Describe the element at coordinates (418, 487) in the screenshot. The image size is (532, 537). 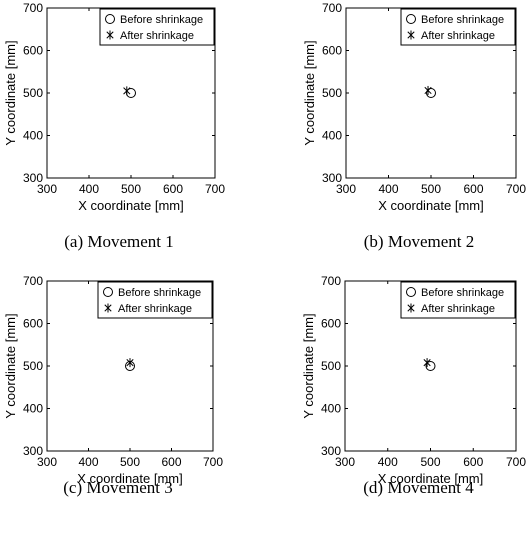
I see `panel-caption: (d) Movement 4` at that location.